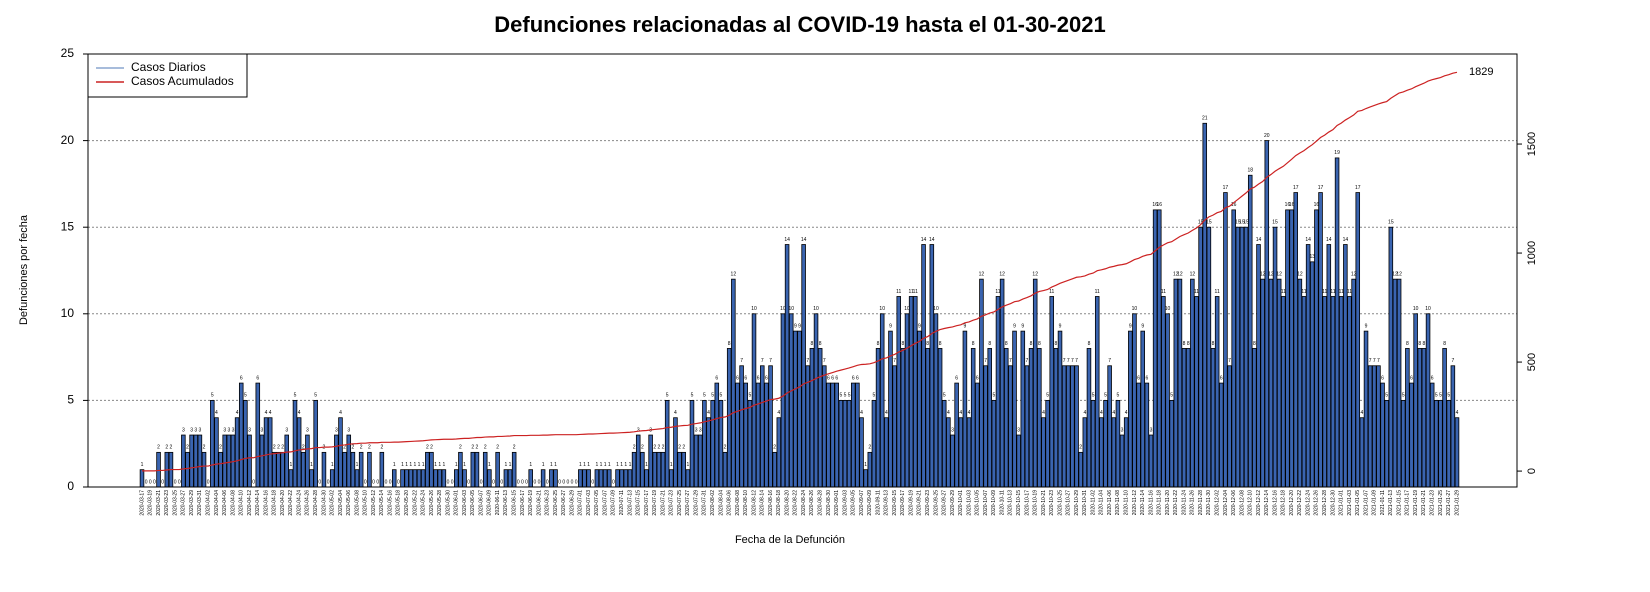 The width and height of the screenshot is (1650, 592). What do you see at coordinates (796, 503) in the screenshot?
I see `x-tick-label: 2020-08-22` at bounding box center [796, 503].